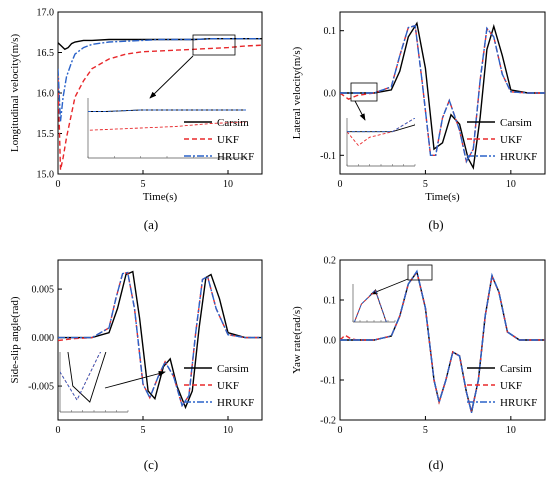 This screenshot has height=477, width=550. What do you see at coordinates (46, 13) in the screenshot?
I see `y-tick-label: 17.0` at bounding box center [46, 13].